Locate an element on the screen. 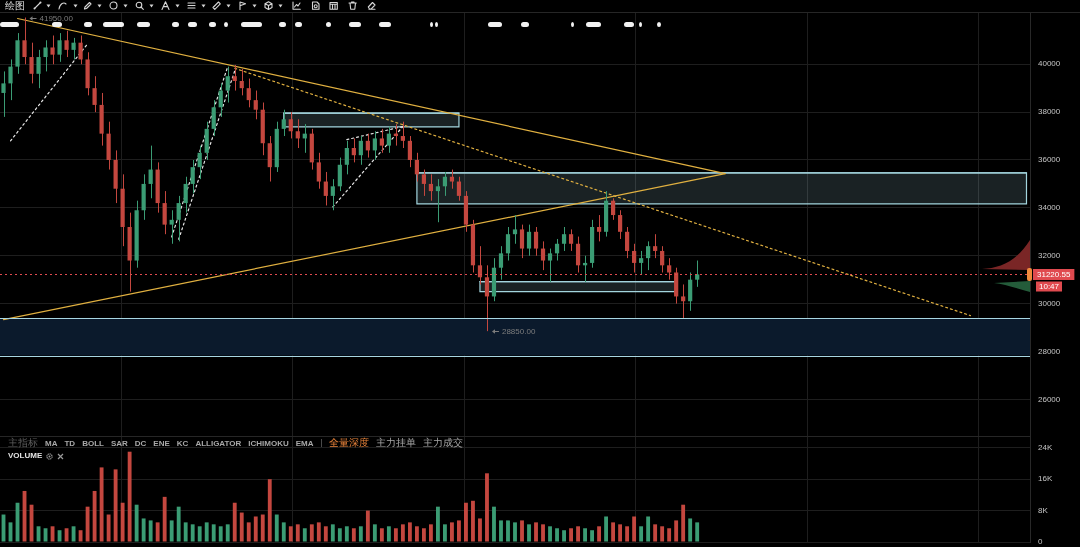 This screenshot has width=1080, height=547. annotation: ALLIGATOR is located at coordinates (218, 443).